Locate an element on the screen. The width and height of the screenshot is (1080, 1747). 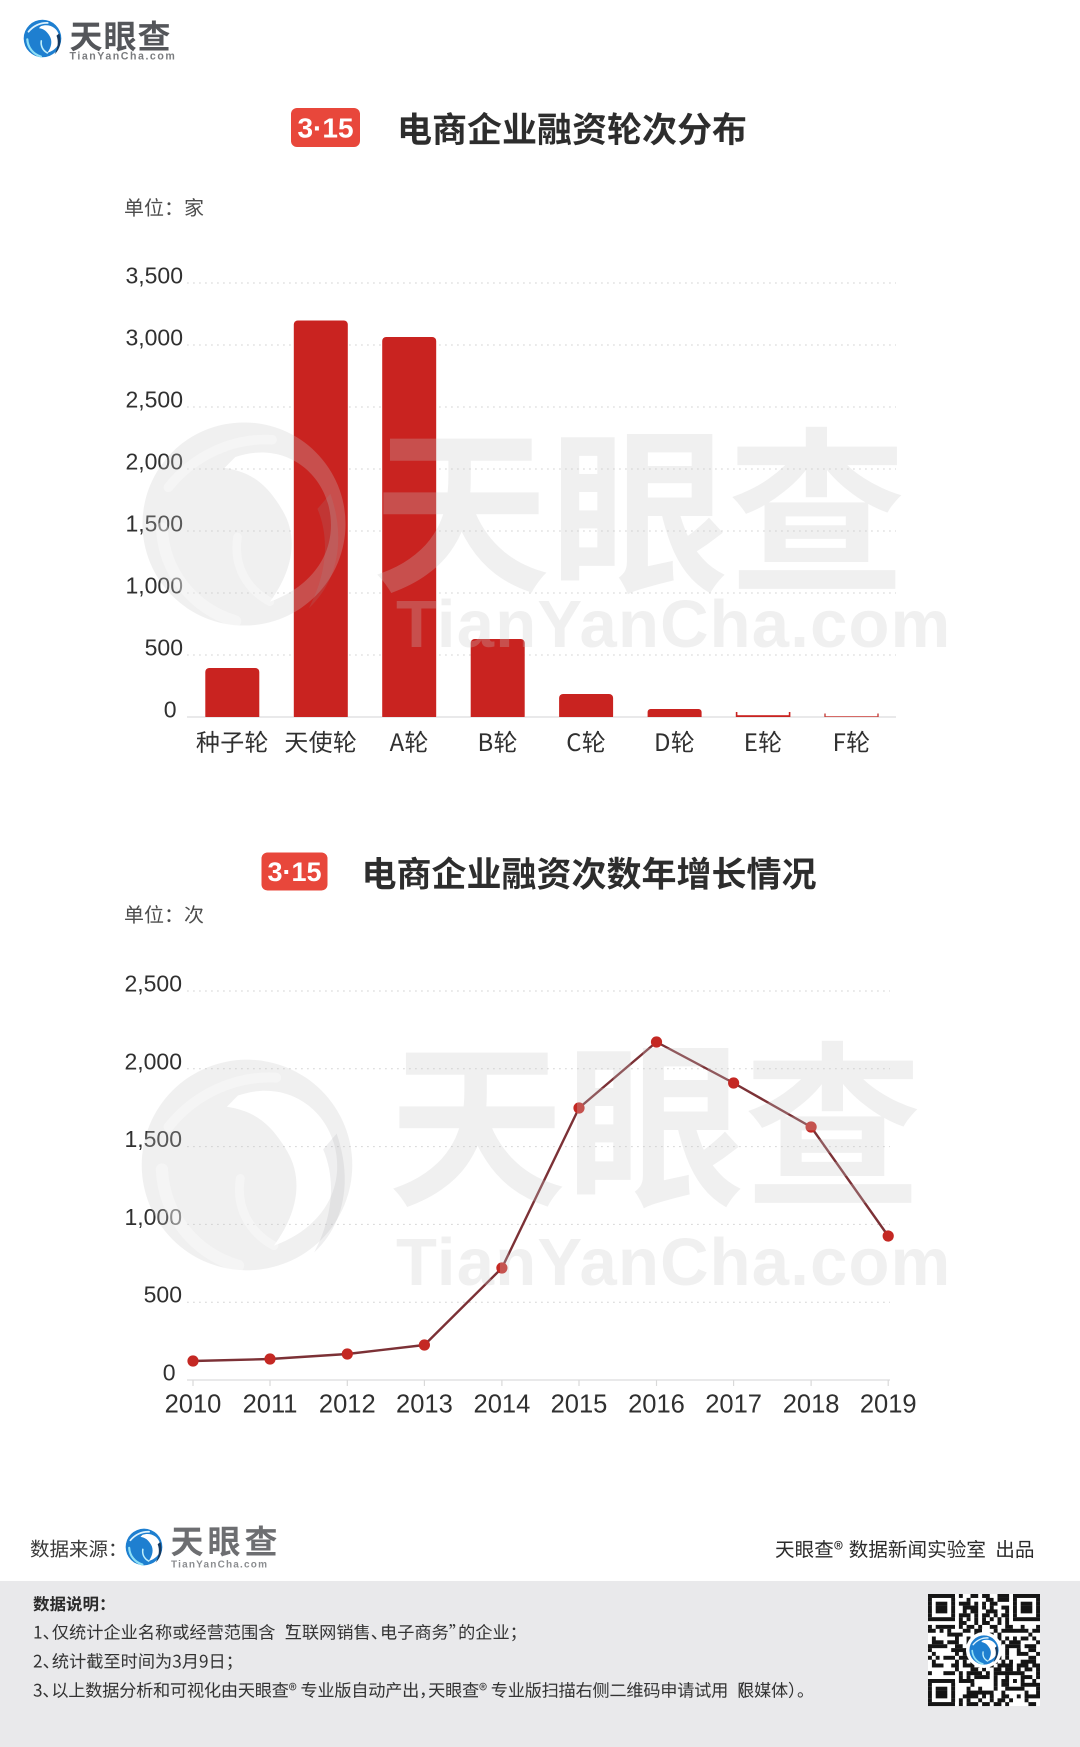
svg-text: 3,500 is located at coordinates (154, 276).